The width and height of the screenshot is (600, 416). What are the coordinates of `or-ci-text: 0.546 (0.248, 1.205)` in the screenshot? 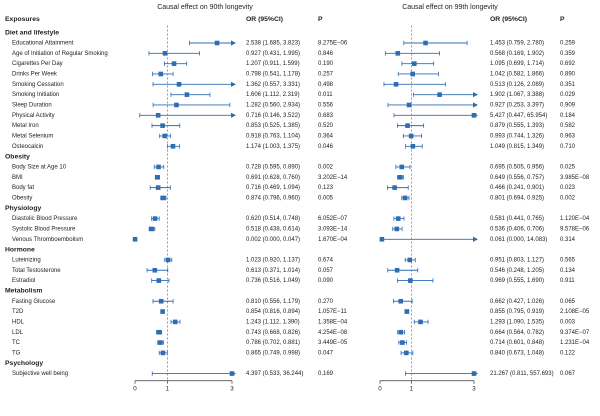 It's located at (517, 271).